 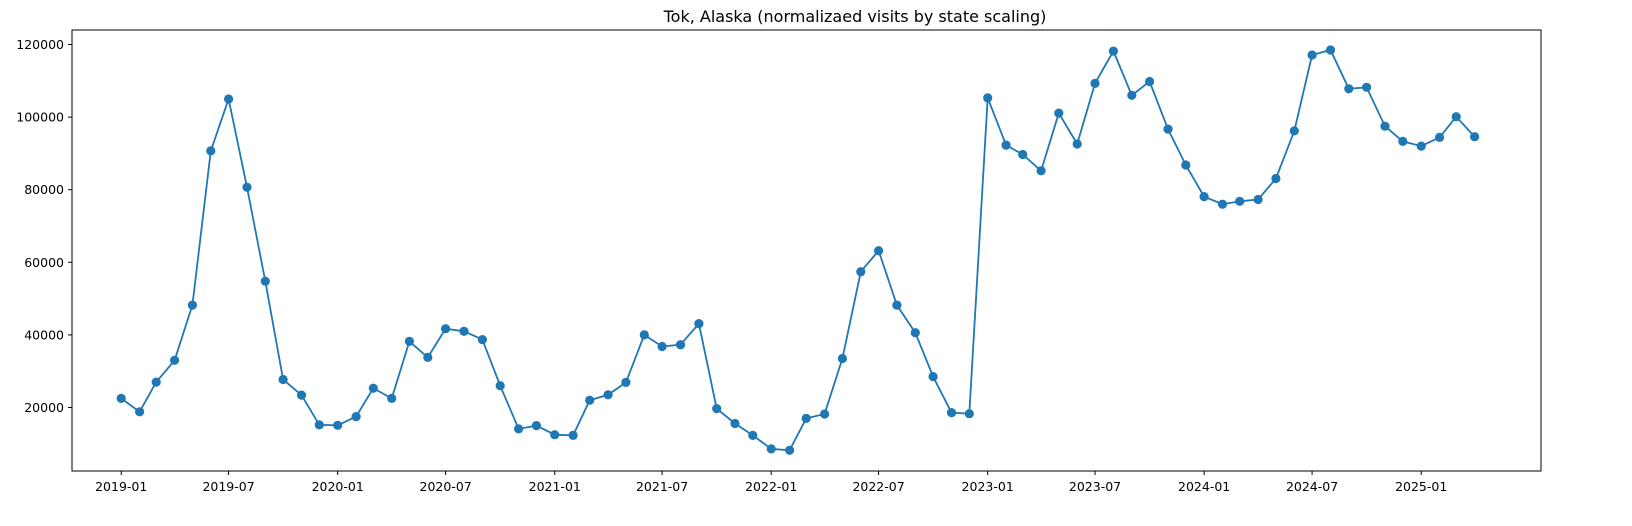 What do you see at coordinates (1312, 486) in the screenshot?
I see `x-tick-label: 2024-07` at bounding box center [1312, 486].